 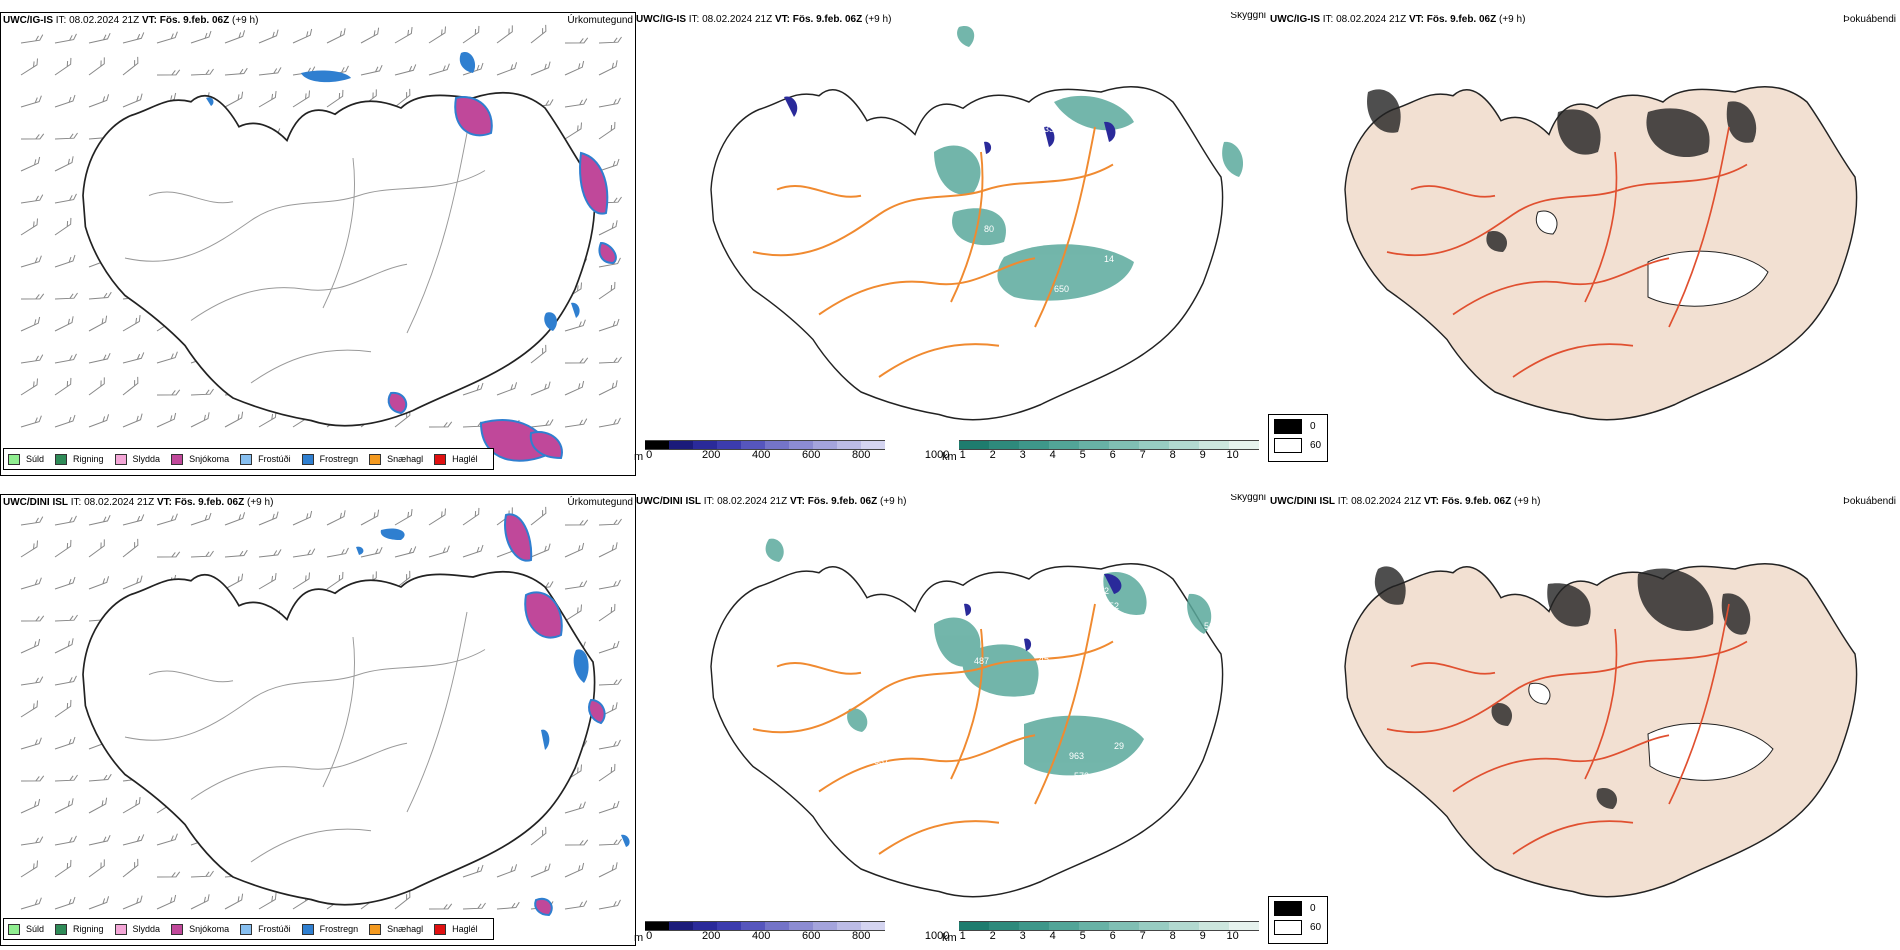 What do you see at coordinates (937, 455) in the screenshot?
I see `height-tick: 1000` at bounding box center [937, 455].